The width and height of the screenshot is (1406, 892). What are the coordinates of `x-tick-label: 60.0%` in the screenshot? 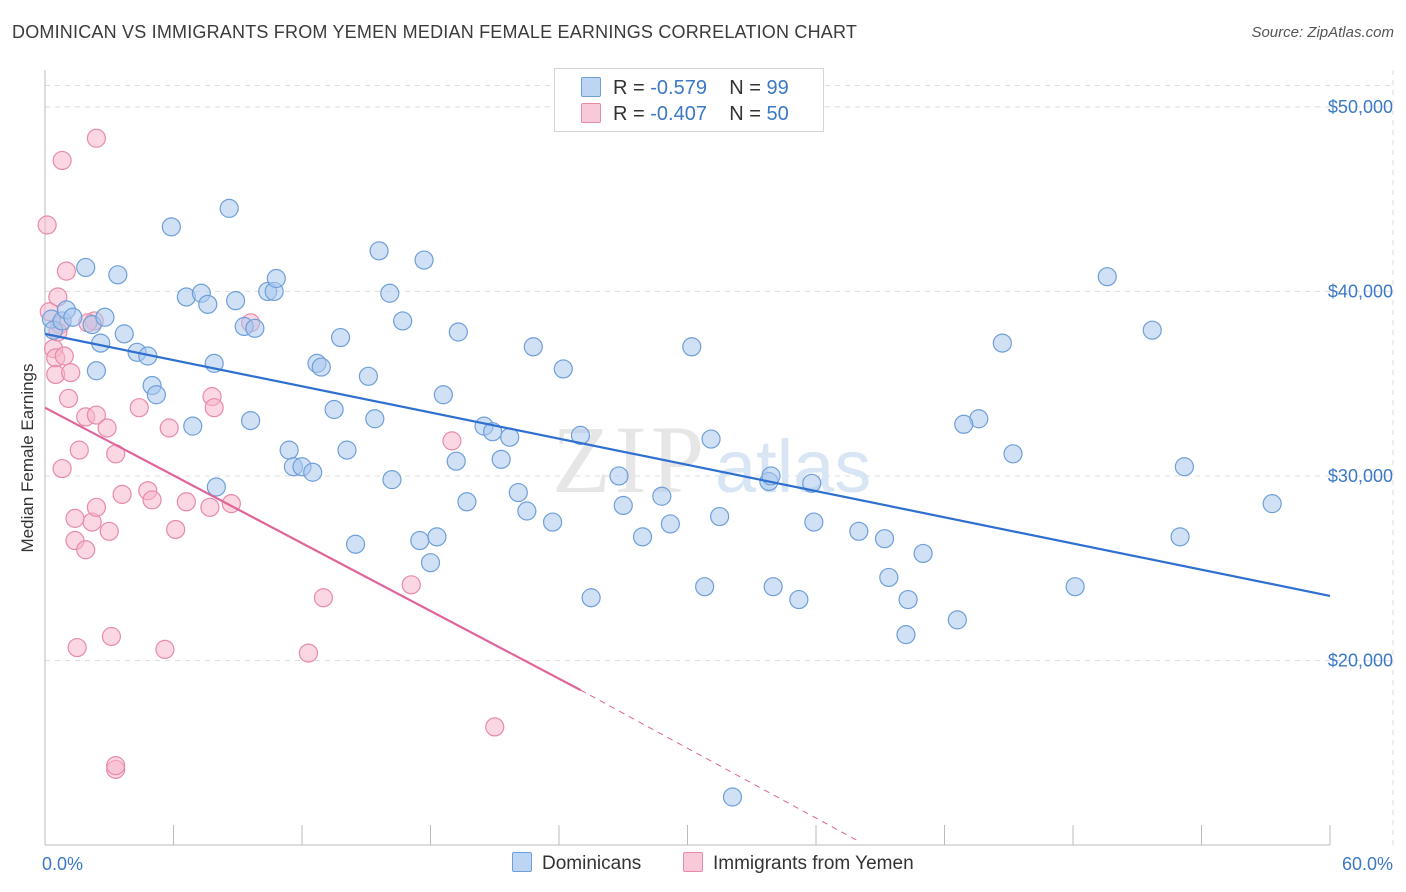 It's located at (1367, 864).